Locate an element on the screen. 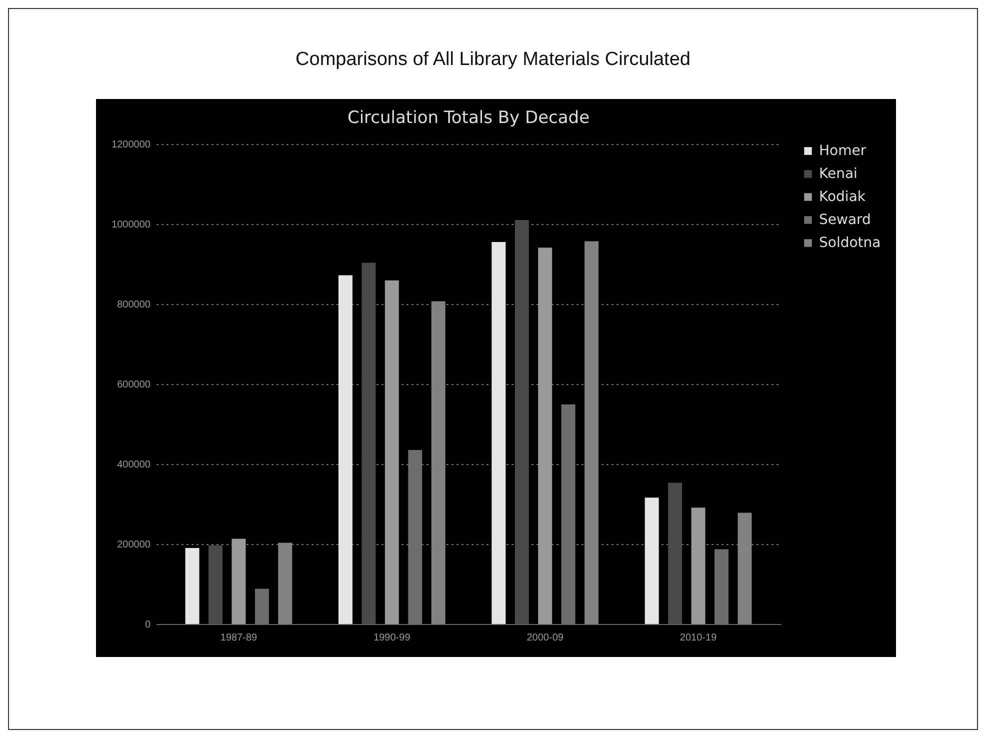 The image size is (986, 737). legend-label: Soldotna is located at coordinates (850, 243).